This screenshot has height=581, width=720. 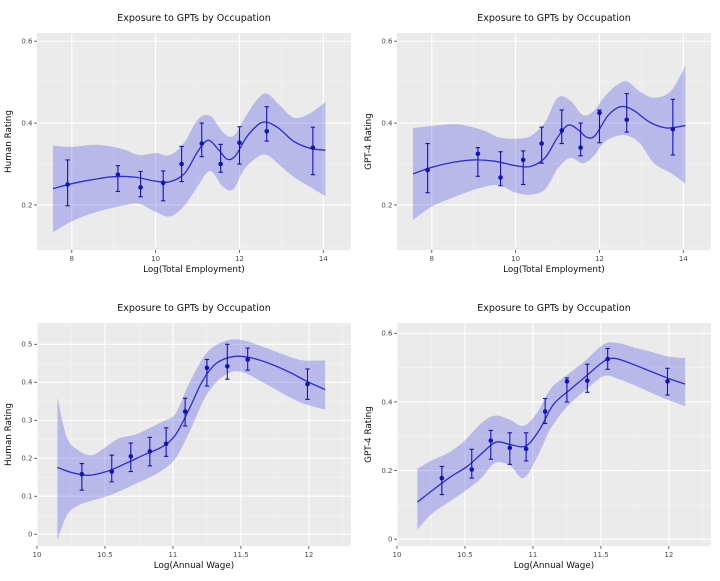 What do you see at coordinates (26, 421) in the screenshot?
I see `y-tick-label: 0.3` at bounding box center [26, 421].